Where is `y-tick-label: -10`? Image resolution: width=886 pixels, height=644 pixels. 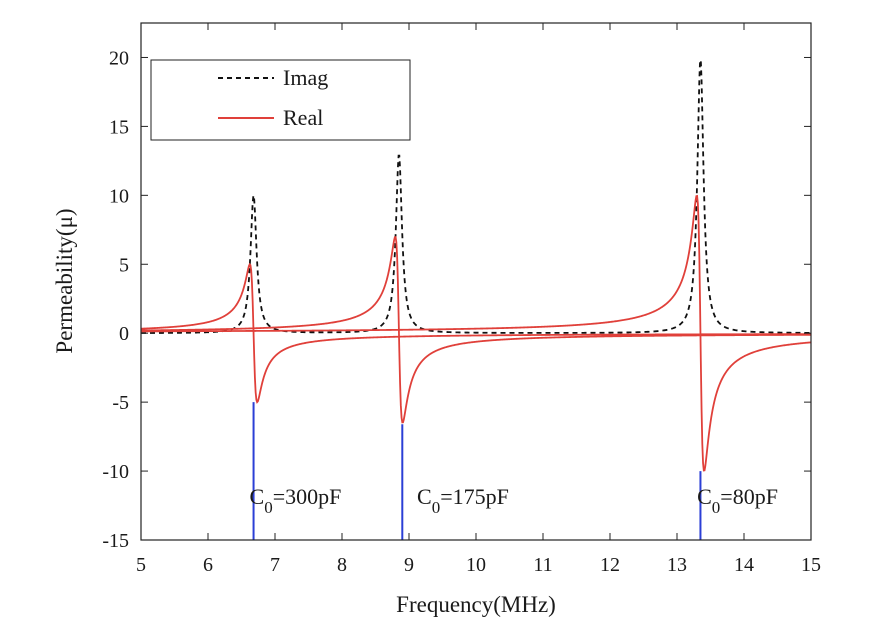 y-tick-label: -10 is located at coordinates (115, 472).